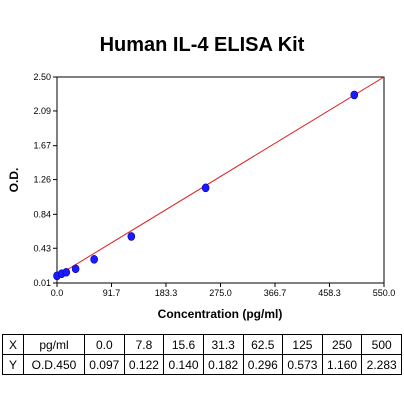  What do you see at coordinates (42, 146) in the screenshot?
I see `y-tick-label: 1.67` at bounding box center [42, 146].